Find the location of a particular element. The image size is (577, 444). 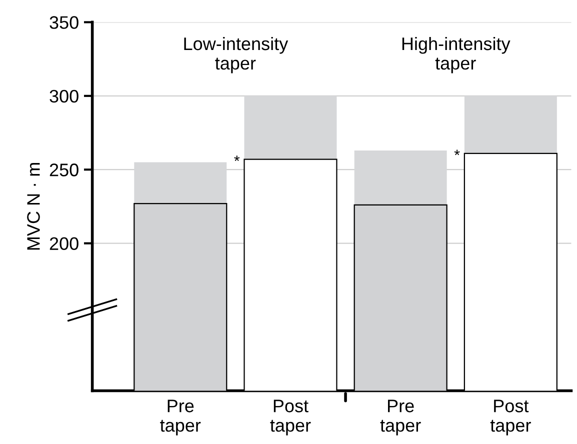

y-tick-label: 350 is located at coordinates (64, 22).